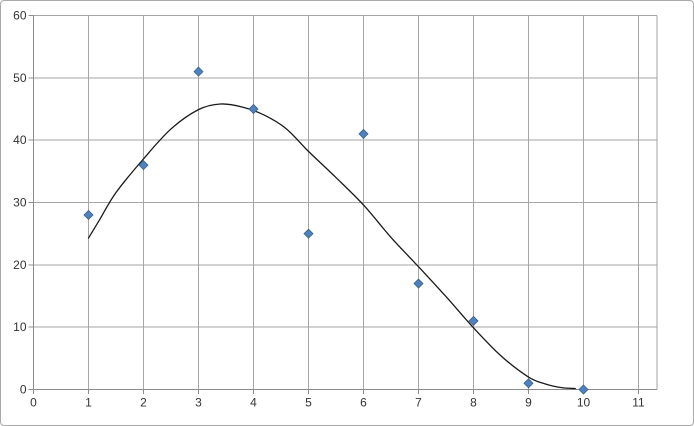 The height and width of the screenshot is (426, 694). What do you see at coordinates (473, 403) in the screenshot?
I see `x-tick-label: 8` at bounding box center [473, 403].